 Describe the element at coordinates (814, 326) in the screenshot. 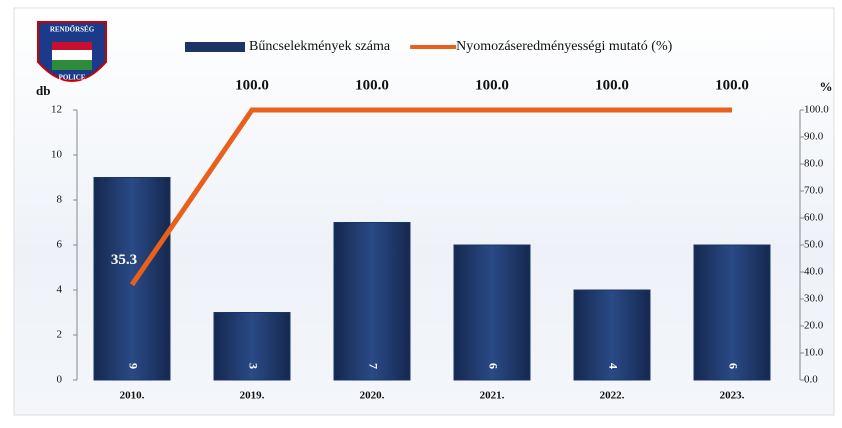

I see `y2-tick-label: 20.0` at that location.